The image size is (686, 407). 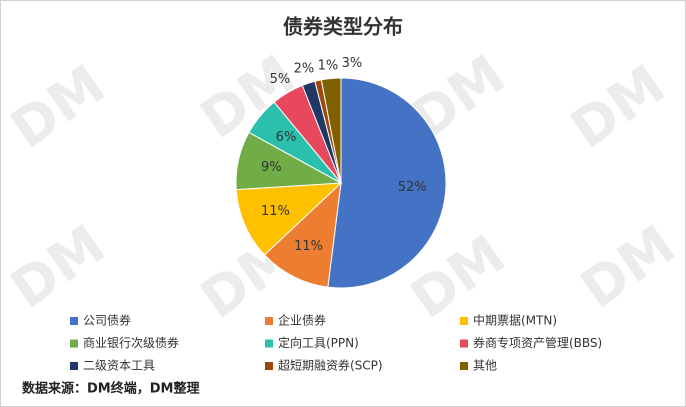 I want to click on data-label: 5%, so click(x=280, y=79).